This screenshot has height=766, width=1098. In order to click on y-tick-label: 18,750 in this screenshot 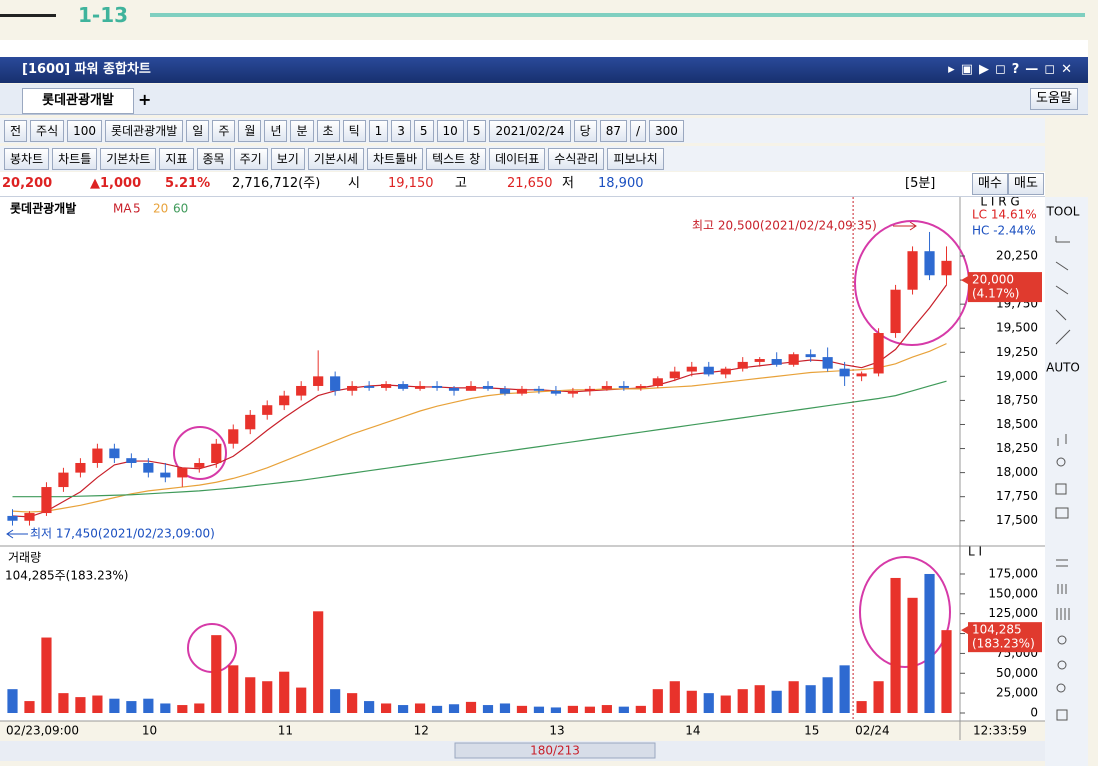, I will do `click(1017, 400)`.